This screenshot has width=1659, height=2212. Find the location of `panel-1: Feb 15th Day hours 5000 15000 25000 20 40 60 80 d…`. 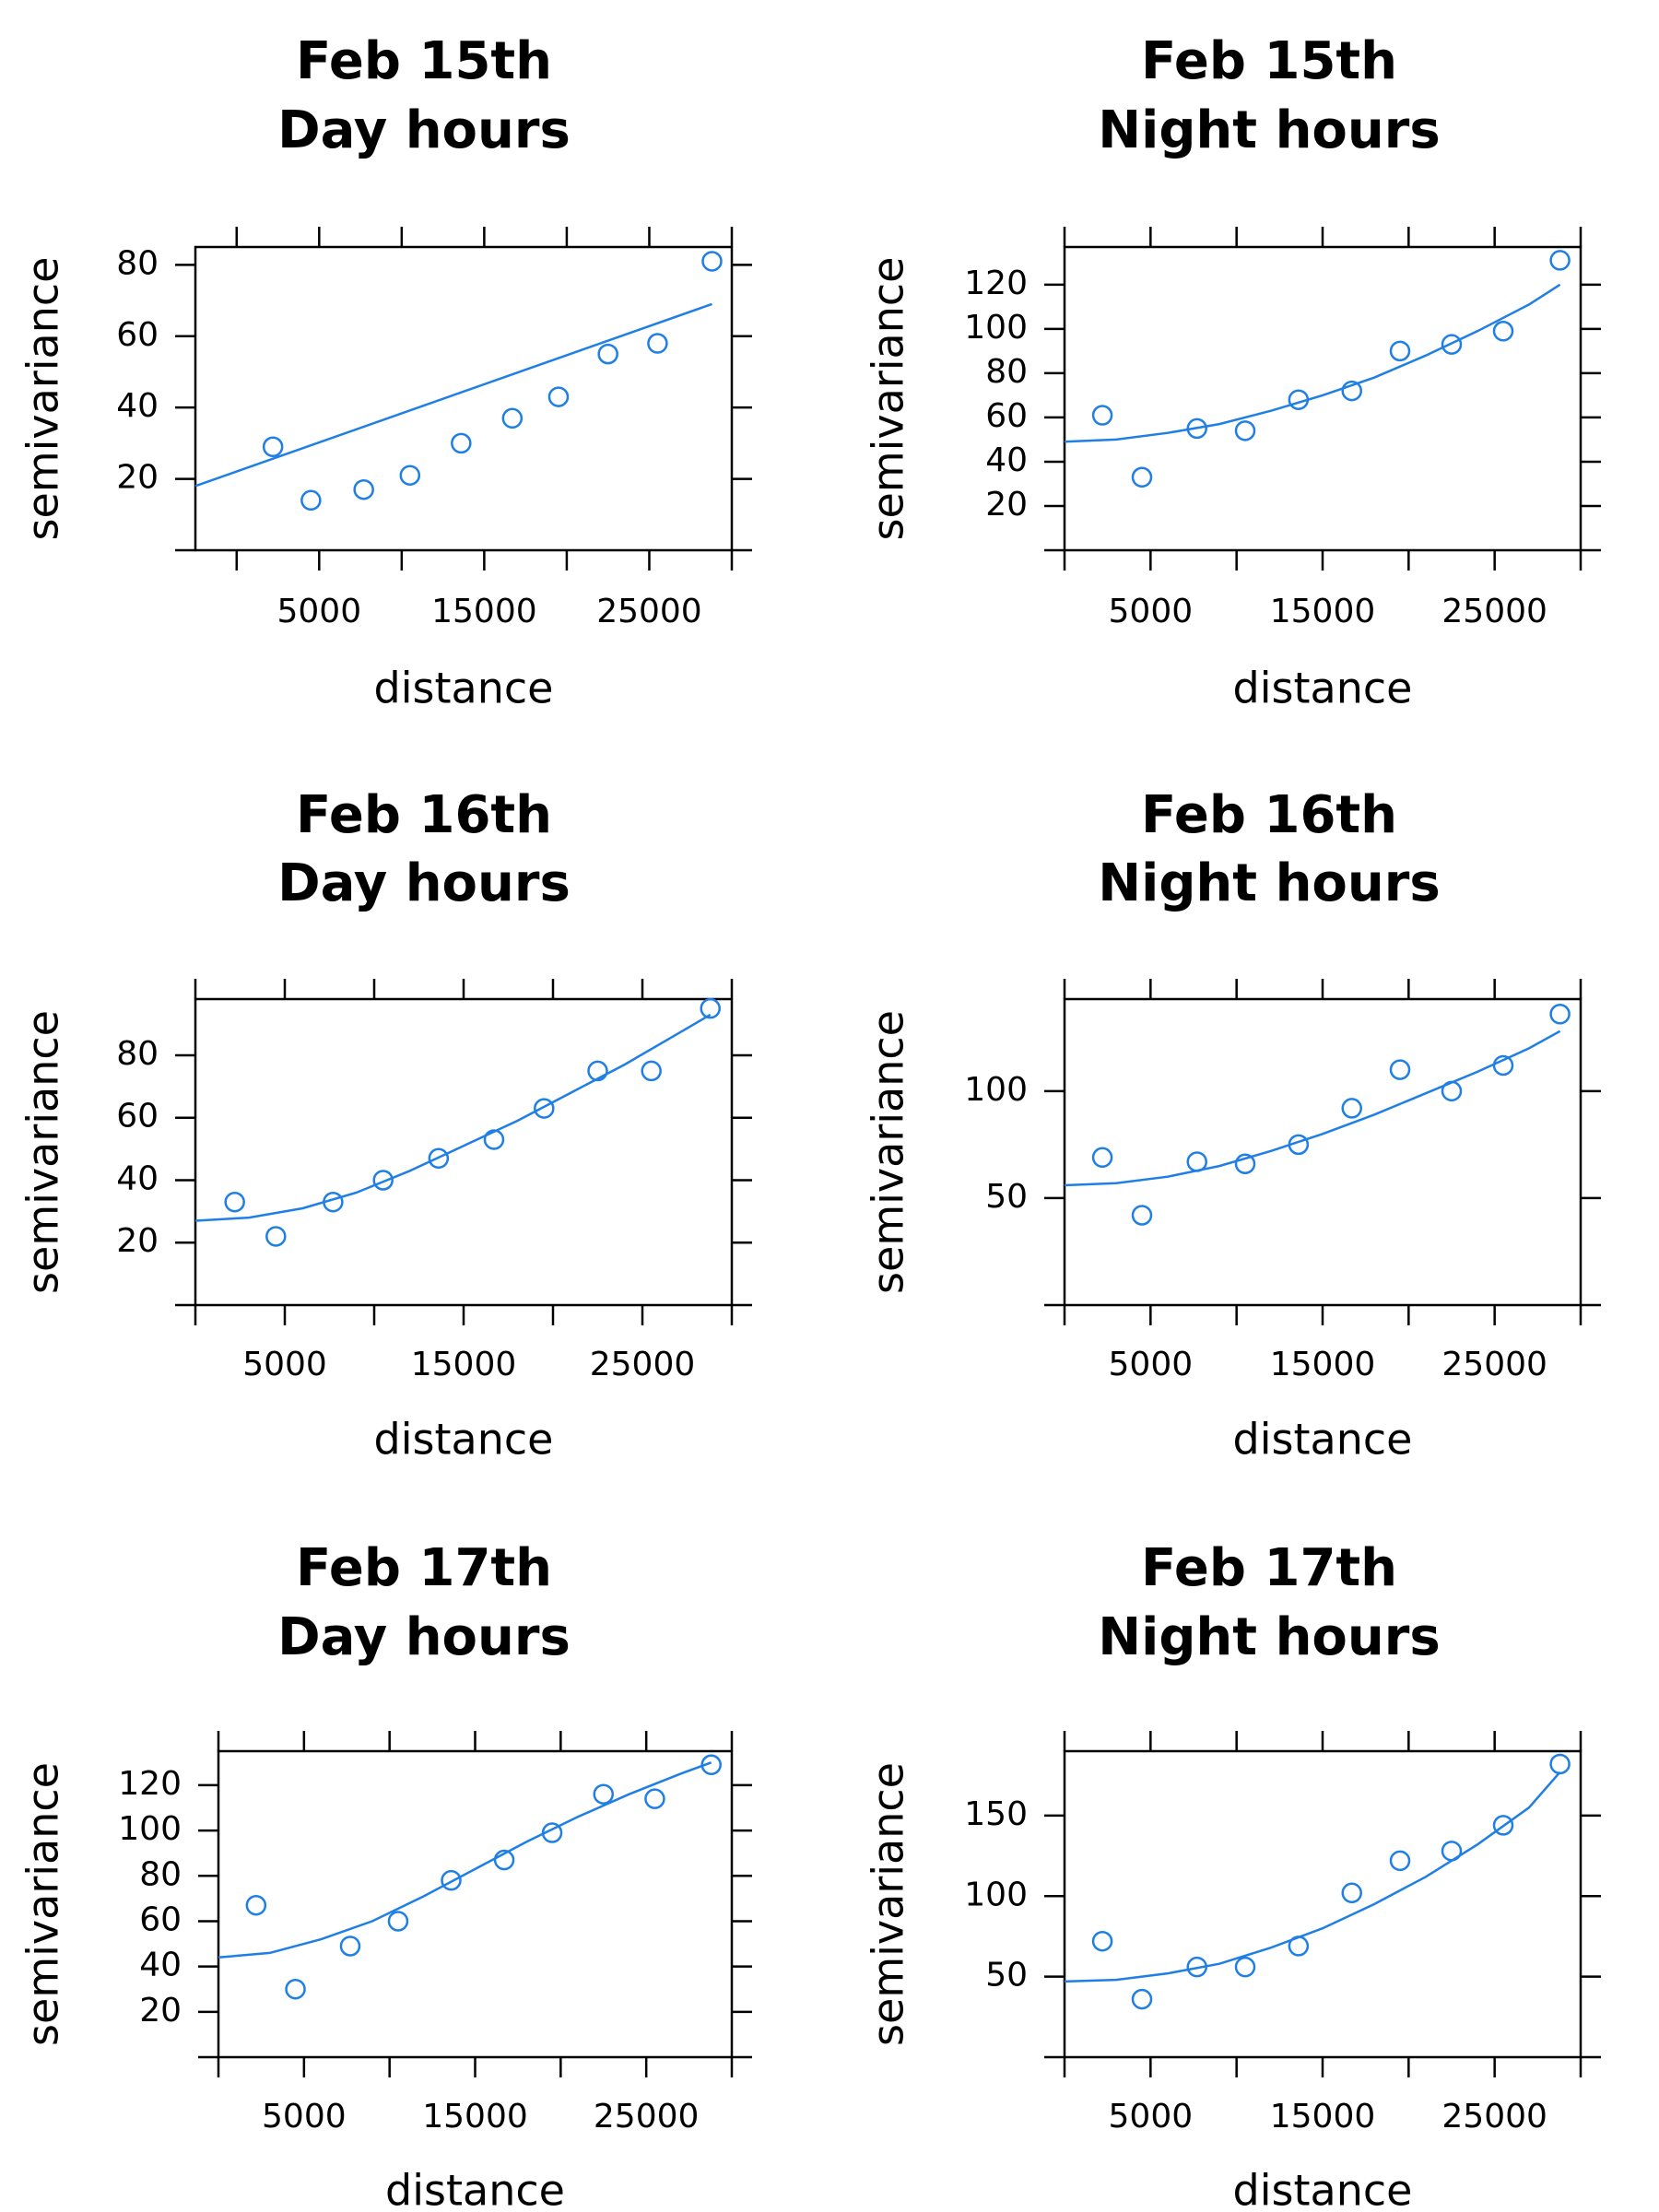

panel-1: Feb 15th Day hours 5000 15000 25000 20 40 60 80 d… is located at coordinates (385, 372).